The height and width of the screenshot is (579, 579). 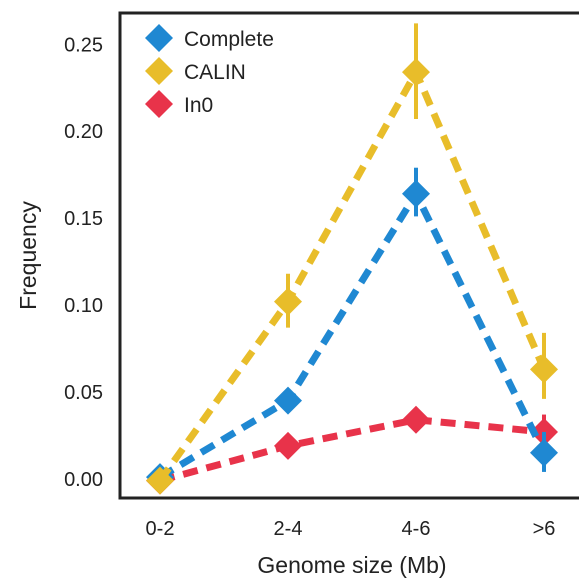 What do you see at coordinates (83, 219) in the screenshot?
I see `y-tick-label: 0.15` at bounding box center [83, 219].